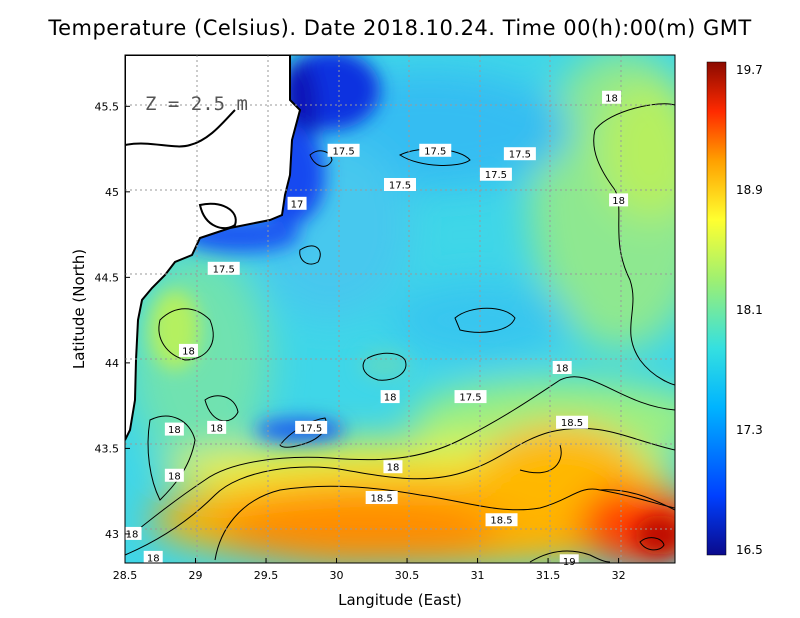  I want to click on colorbar-label: 17.3, so click(749, 430).